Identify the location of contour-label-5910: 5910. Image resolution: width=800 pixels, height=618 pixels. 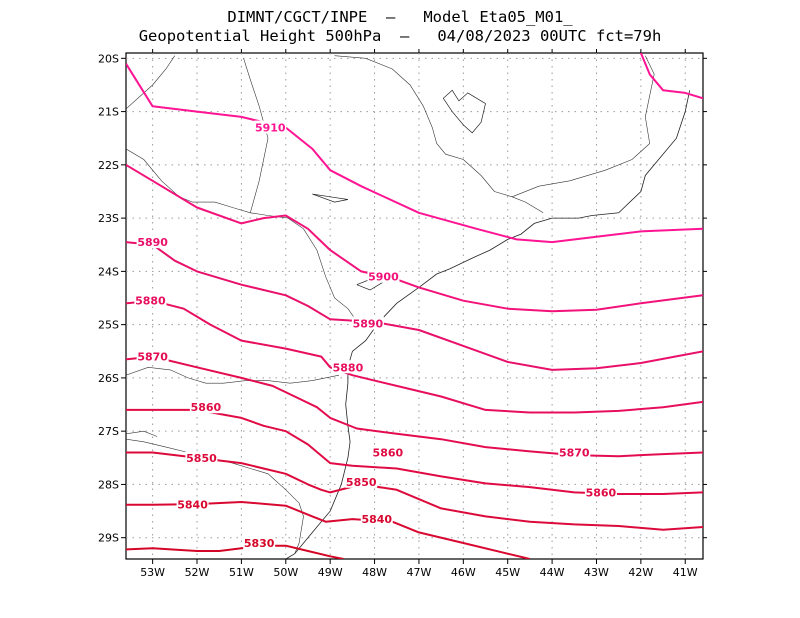
(270, 128).